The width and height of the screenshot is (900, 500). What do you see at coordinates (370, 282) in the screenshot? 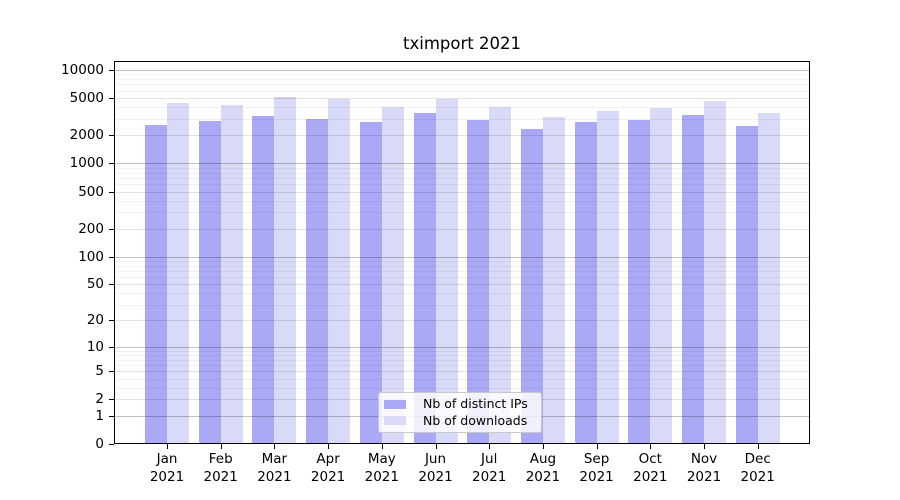
I see `bar-distinct-ips-may` at bounding box center [370, 282].